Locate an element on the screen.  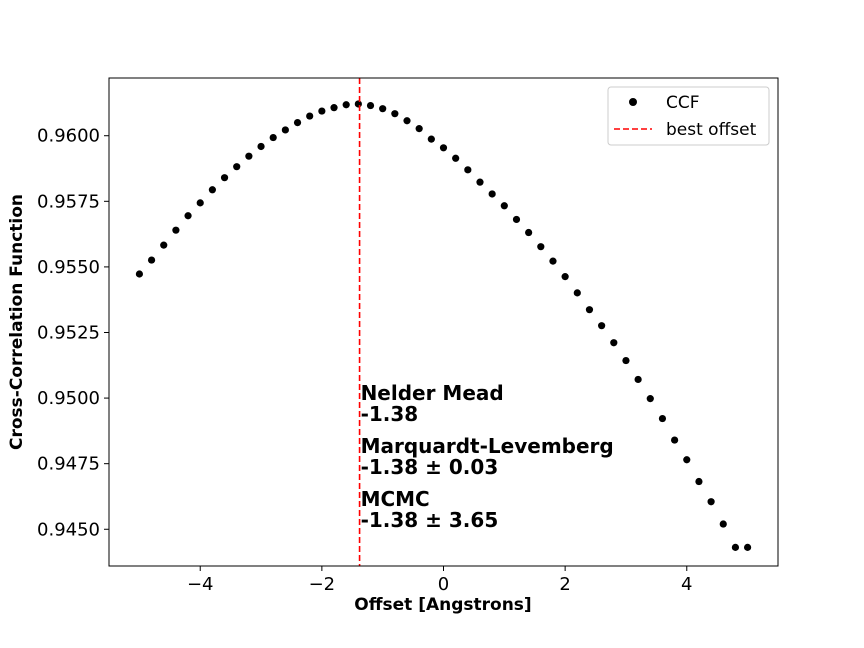
annotation-value: -1.38 ± 0.03 is located at coordinates (430, 467).